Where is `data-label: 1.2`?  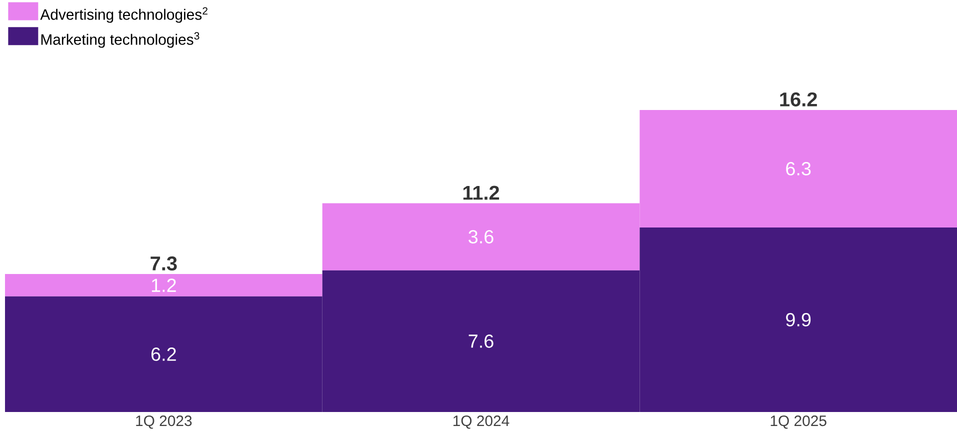
data-label: 1.2 is located at coordinates (164, 285).